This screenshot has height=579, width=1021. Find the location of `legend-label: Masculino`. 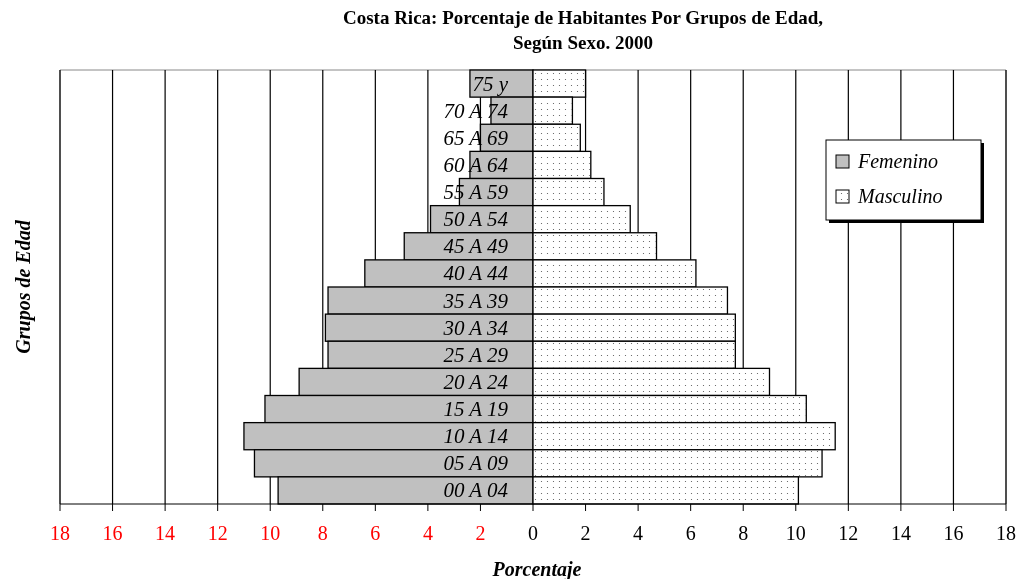

legend-label: Masculino is located at coordinates (900, 196).